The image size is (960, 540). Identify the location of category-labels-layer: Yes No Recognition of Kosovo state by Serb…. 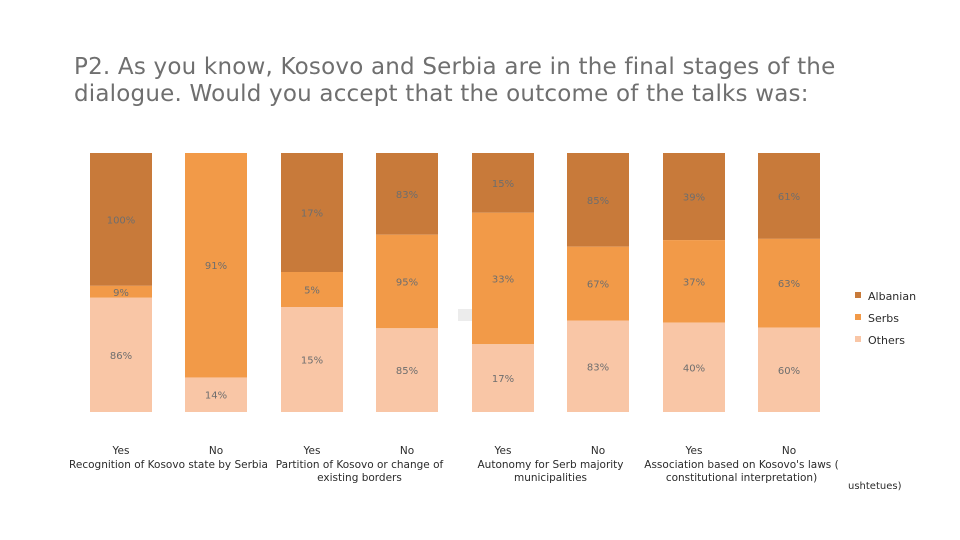
(454, 464).